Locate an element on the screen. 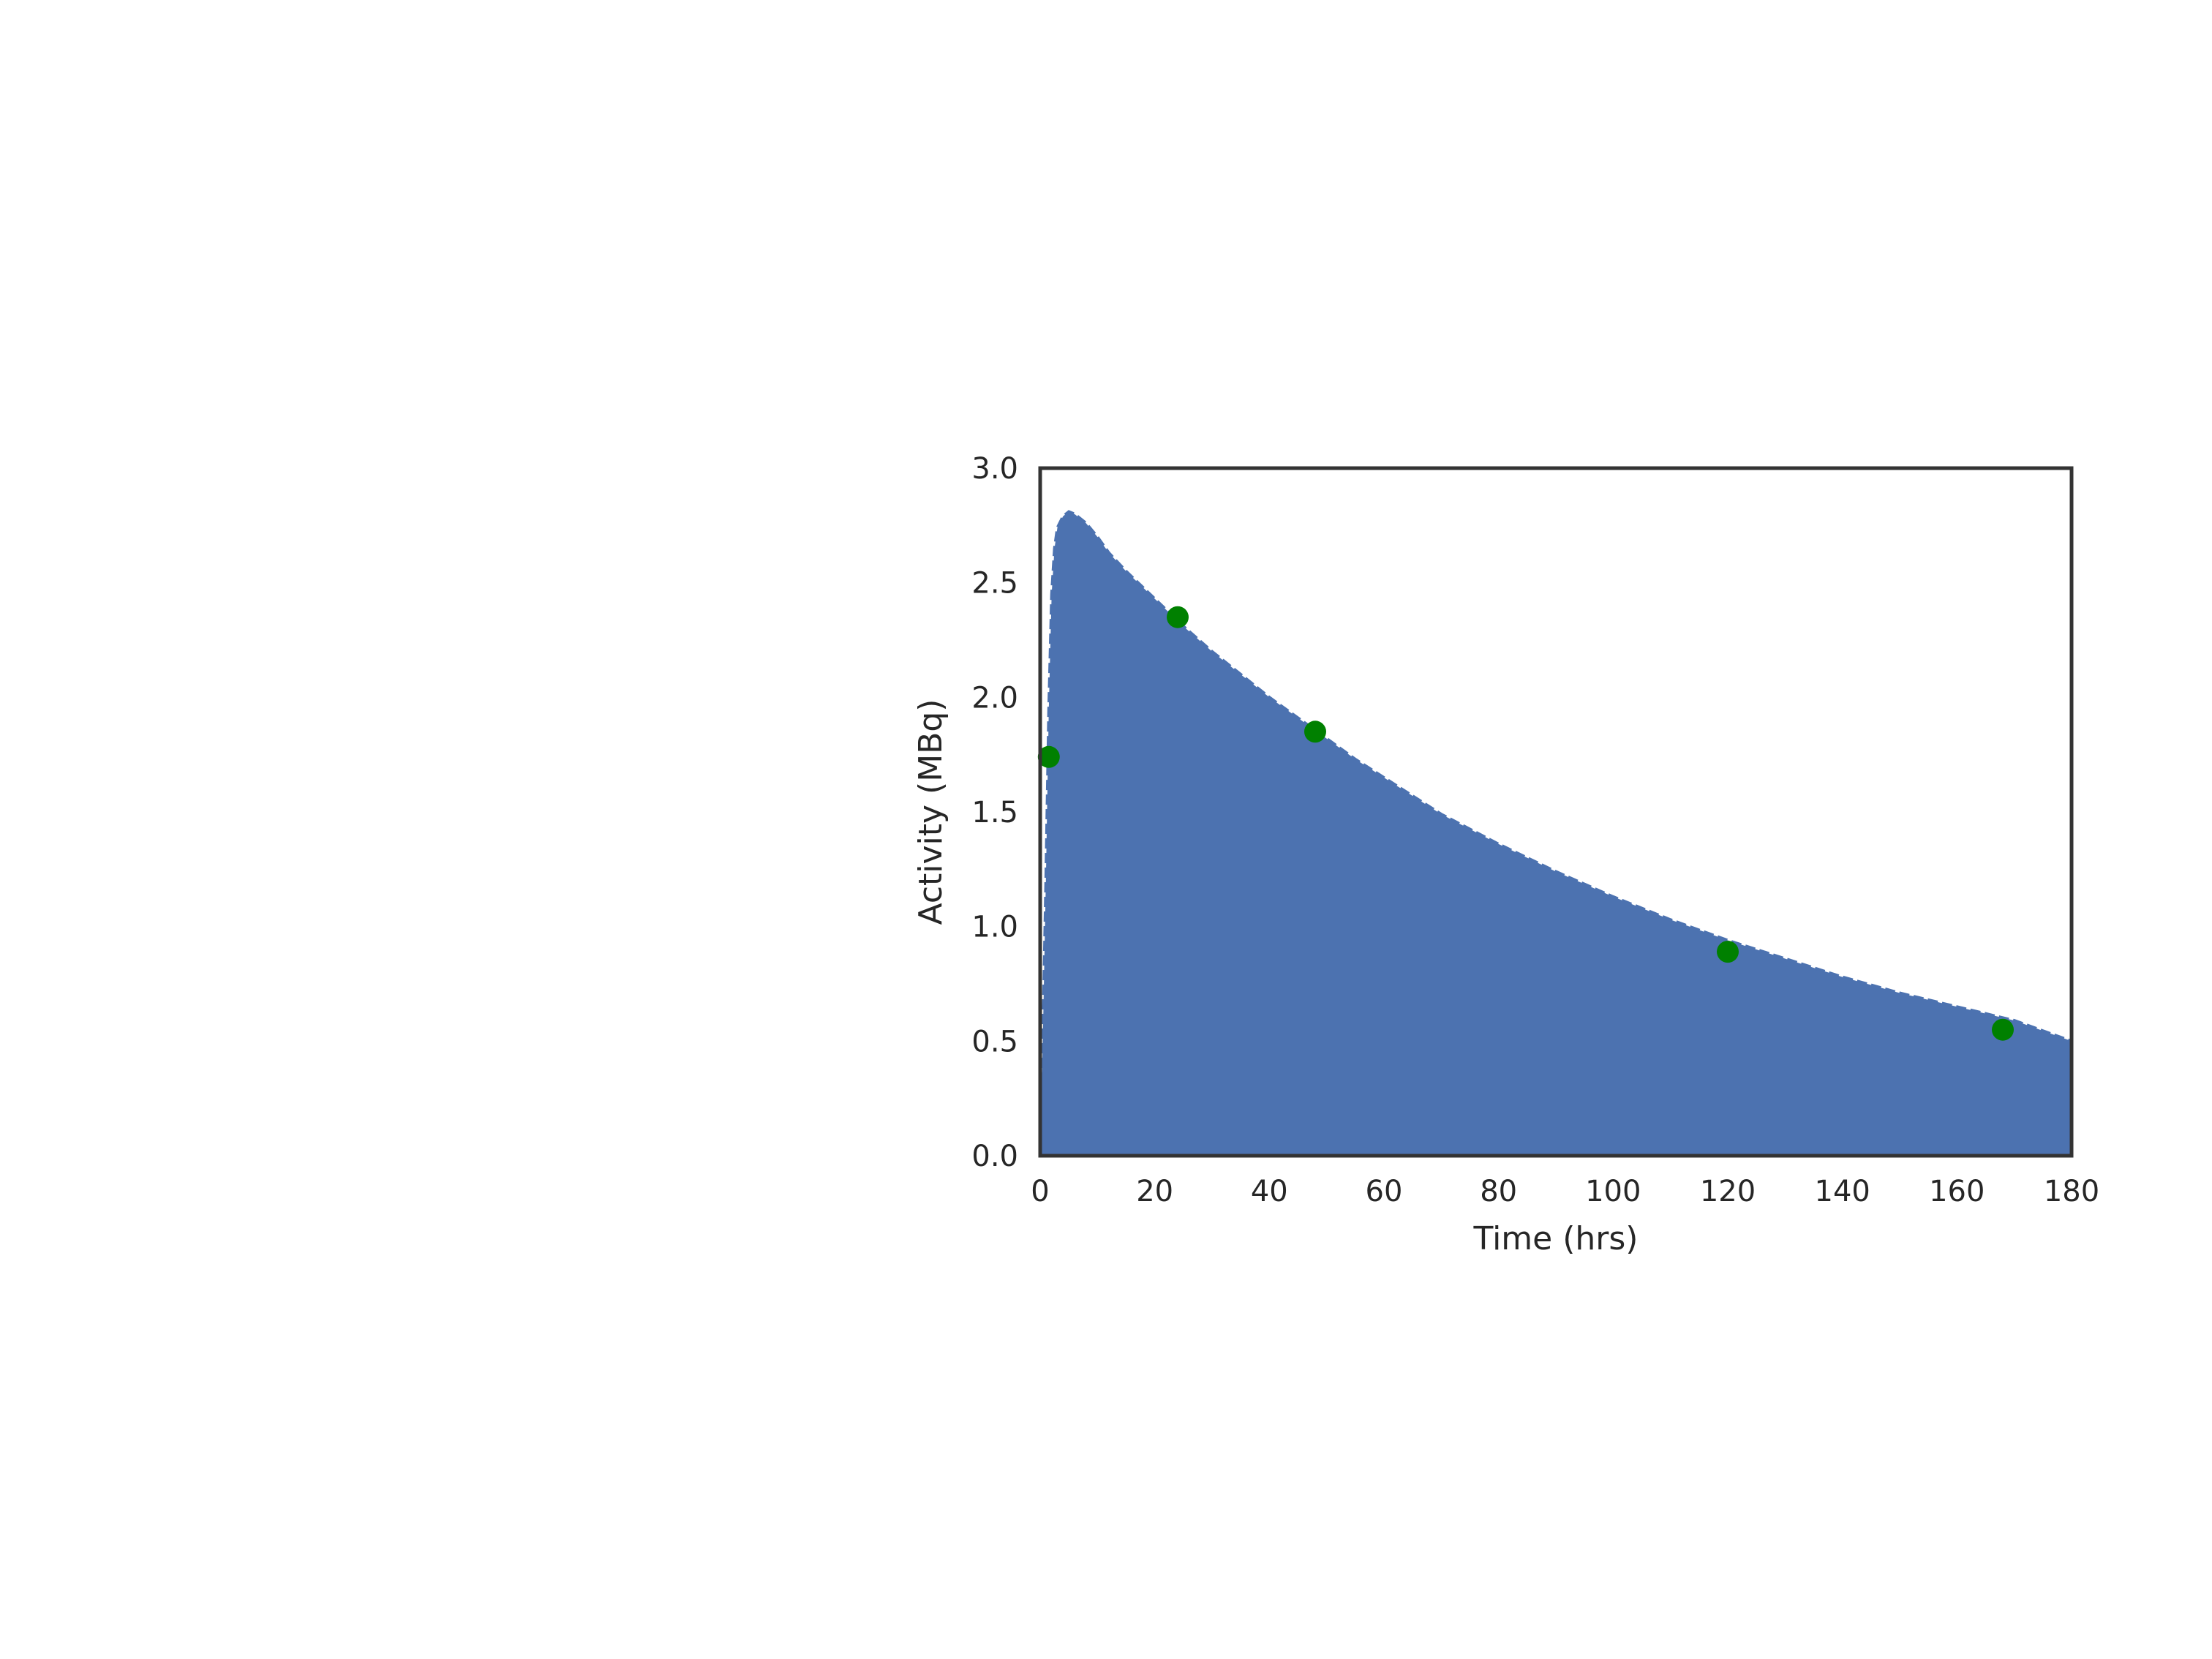 The width and height of the screenshot is (2212, 1659). y-axis-label: Activity (MBq) is located at coordinates (930, 812).